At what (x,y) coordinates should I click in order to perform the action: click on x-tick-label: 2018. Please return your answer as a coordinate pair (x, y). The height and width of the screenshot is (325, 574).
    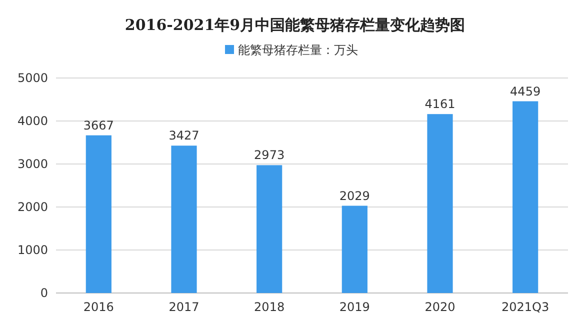
    Looking at the image, I should click on (269, 307).